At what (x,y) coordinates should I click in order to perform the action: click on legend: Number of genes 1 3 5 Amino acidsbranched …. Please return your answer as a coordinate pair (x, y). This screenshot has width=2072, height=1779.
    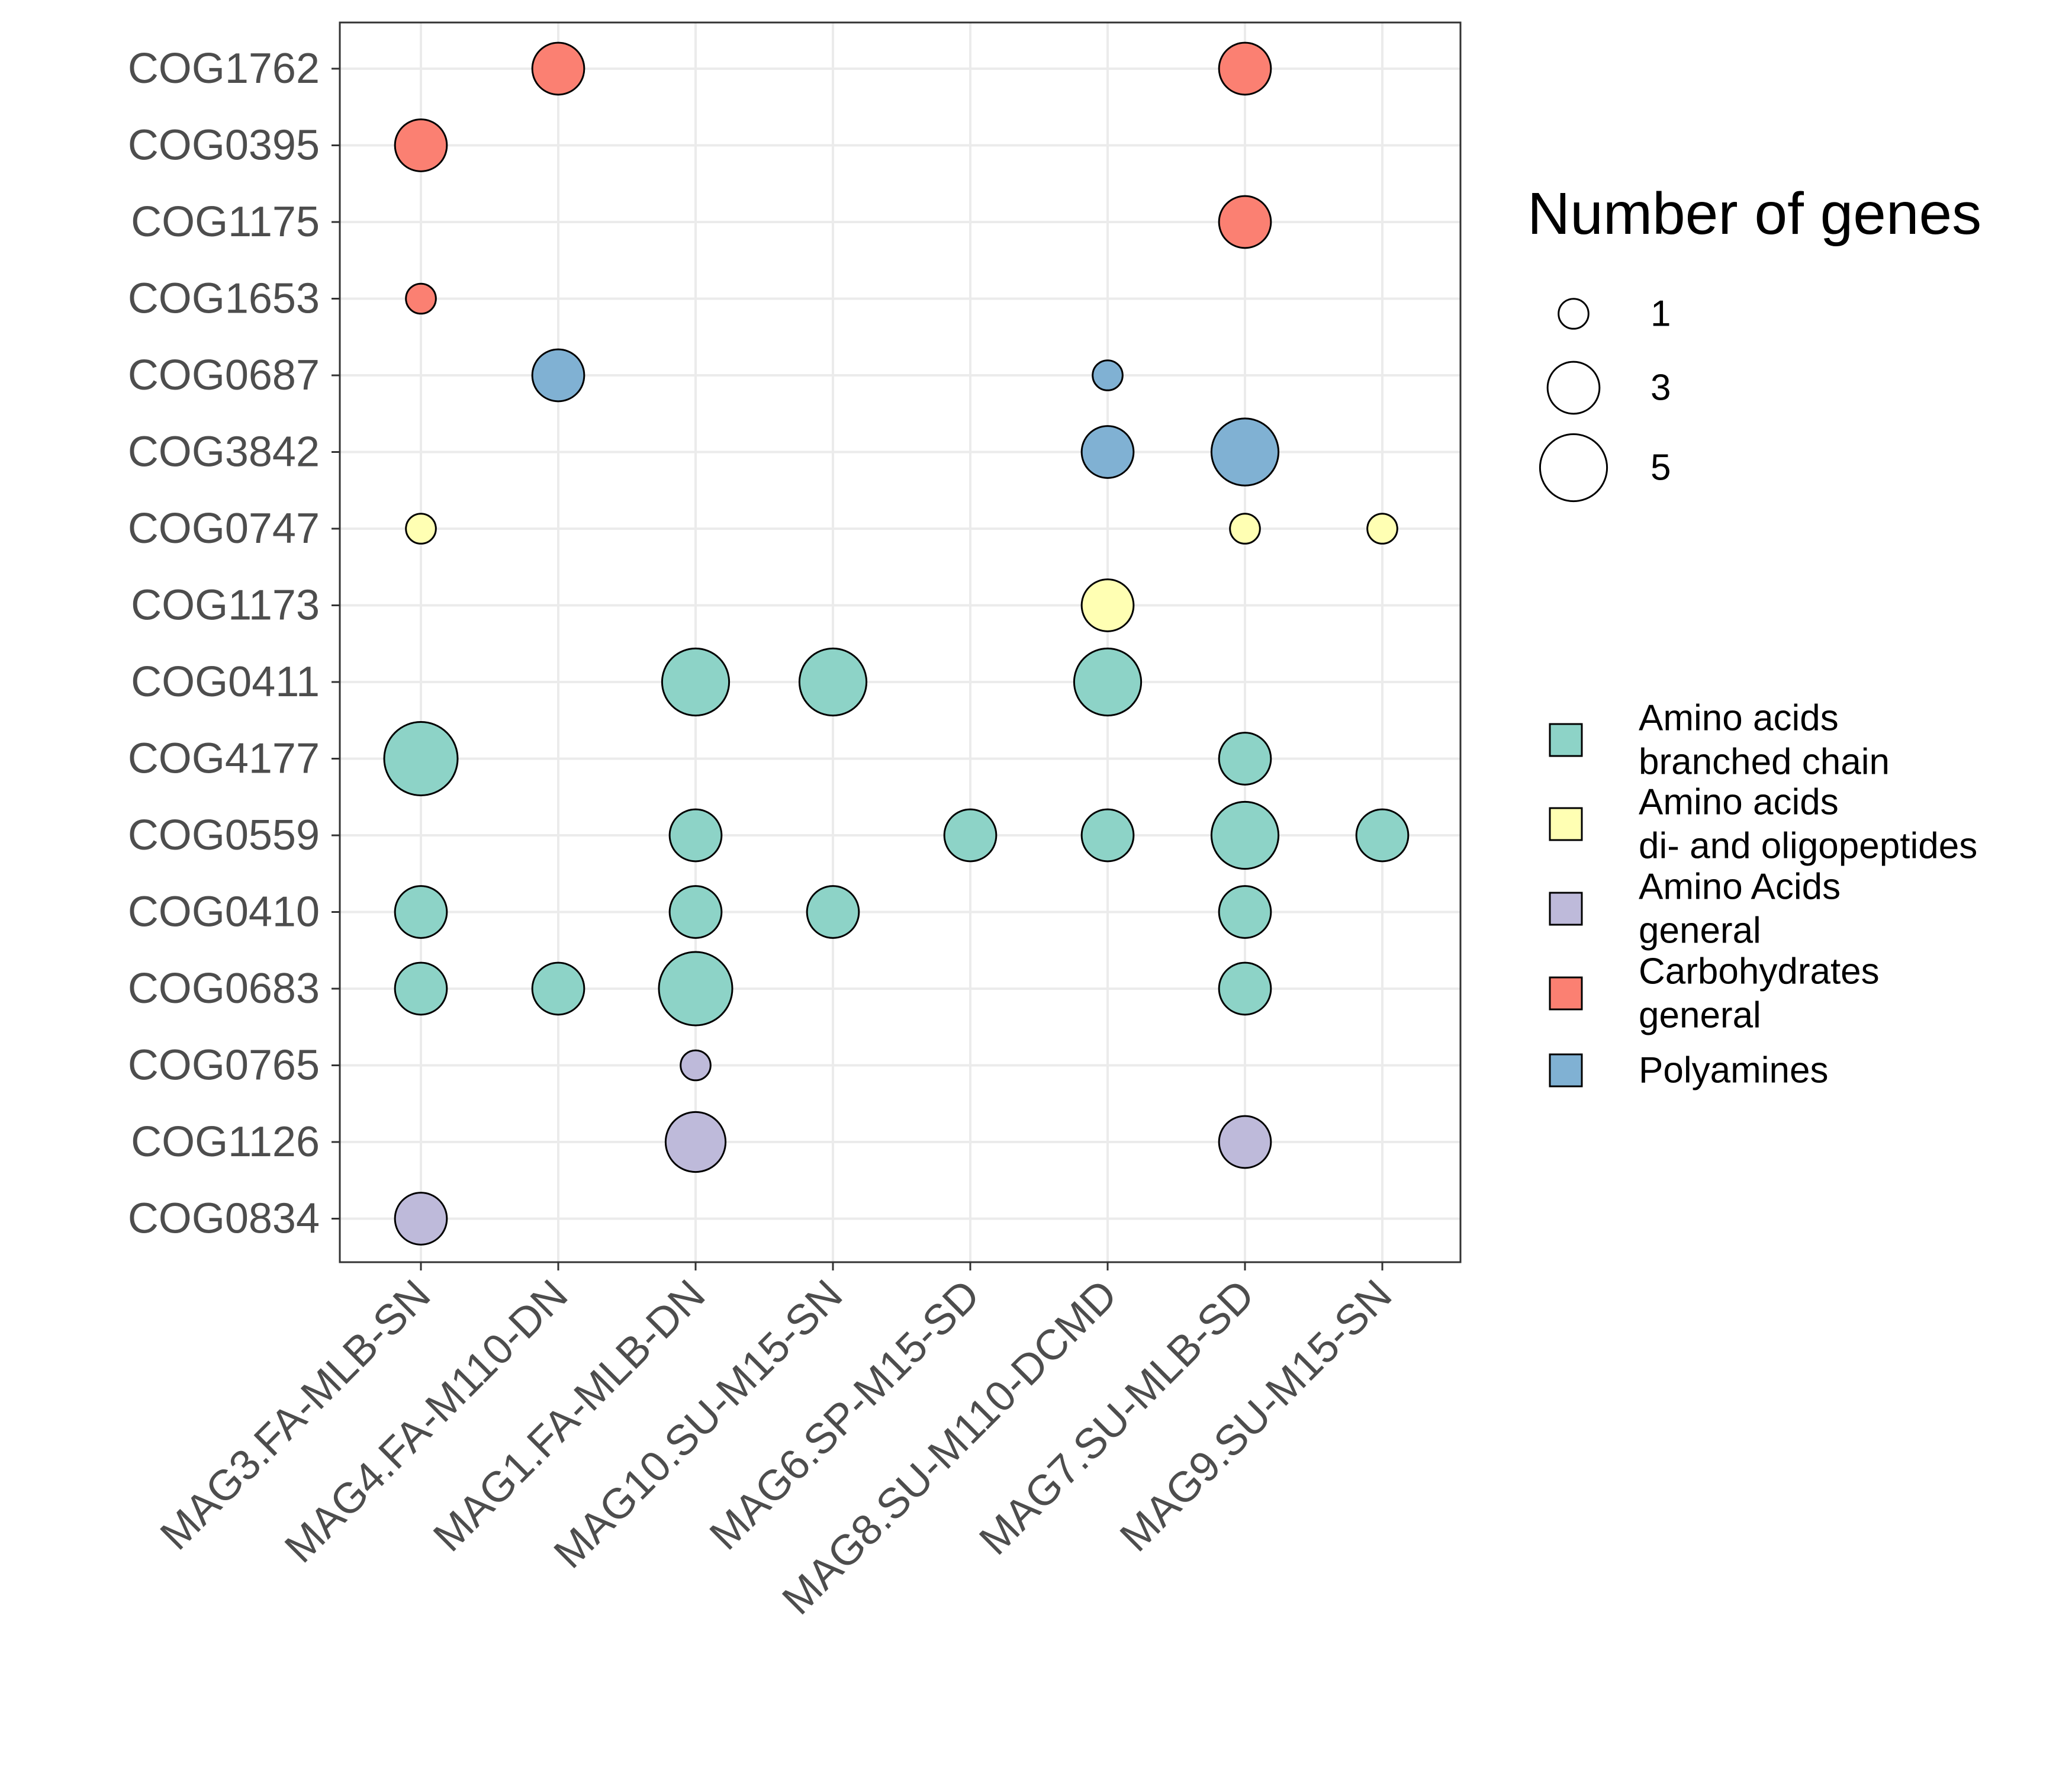
    Looking at the image, I should click on (1754, 636).